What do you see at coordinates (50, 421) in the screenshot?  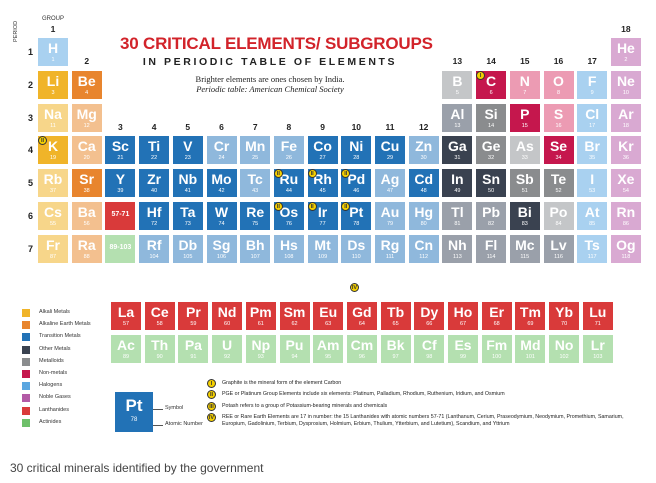 I see `legend-label: Actinides` at bounding box center [50, 421].